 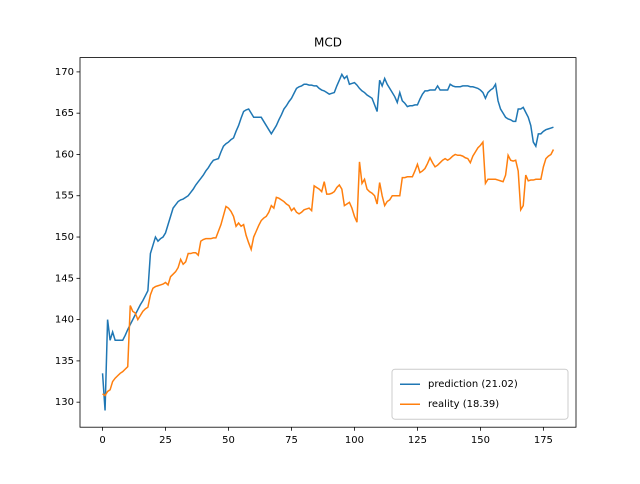 What do you see at coordinates (64, 113) in the screenshot?
I see `y-tick-label: 165` at bounding box center [64, 113].